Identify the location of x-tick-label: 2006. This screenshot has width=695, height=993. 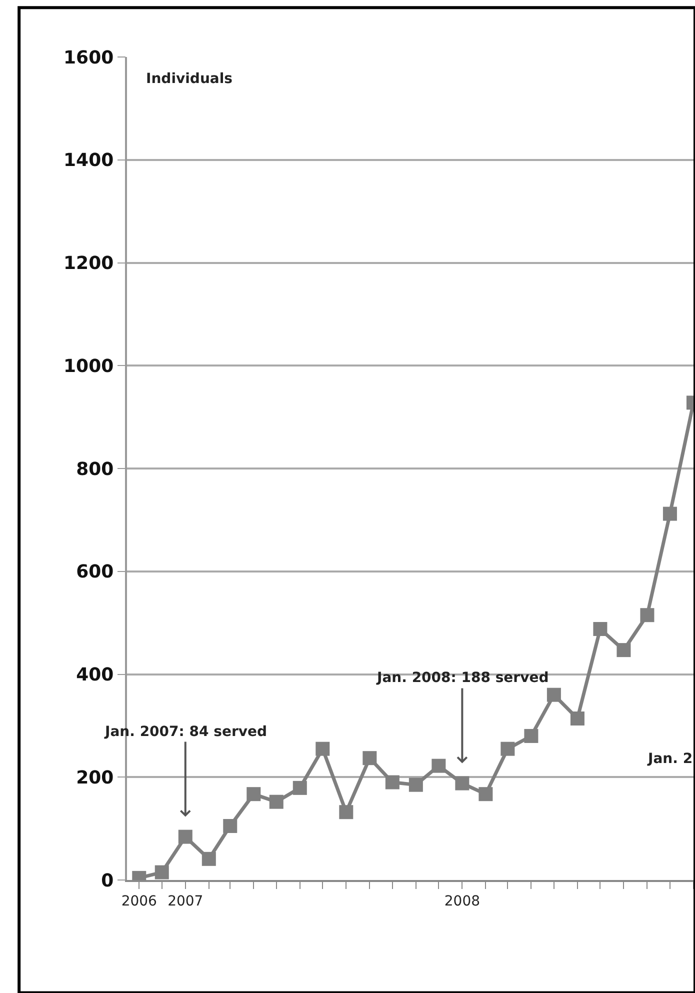
(139, 902).